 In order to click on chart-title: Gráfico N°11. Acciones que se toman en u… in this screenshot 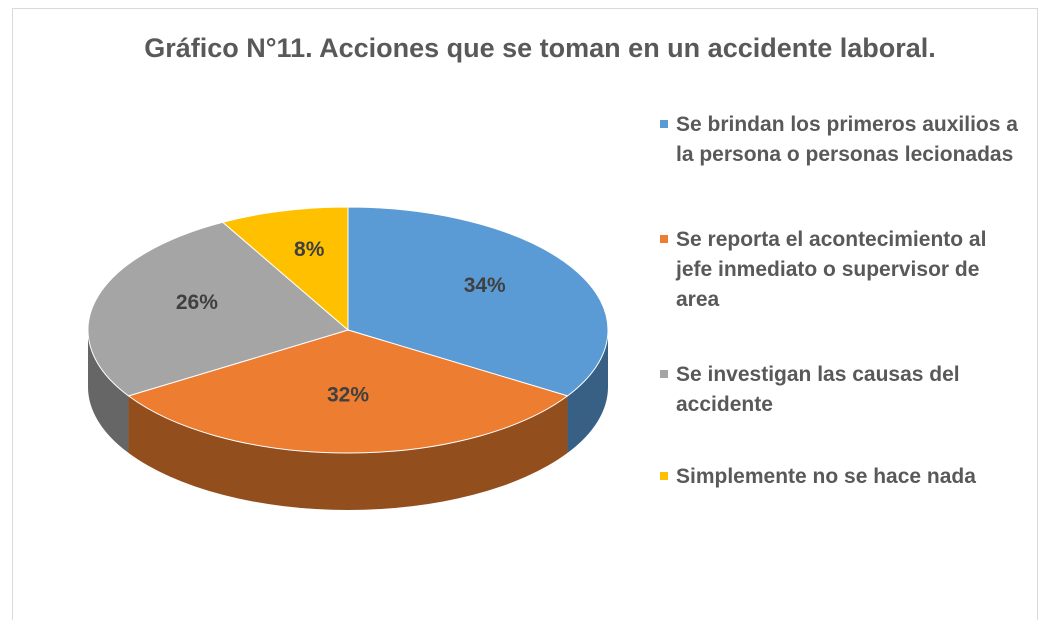, I will do `click(540, 48)`.